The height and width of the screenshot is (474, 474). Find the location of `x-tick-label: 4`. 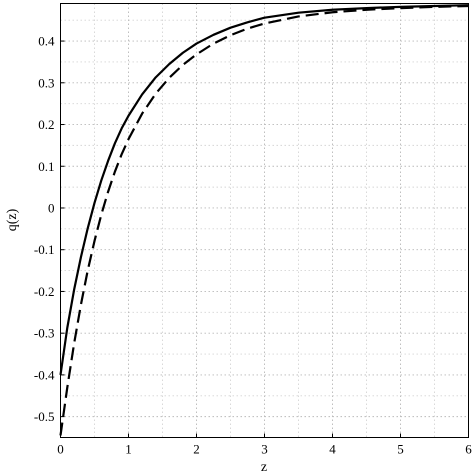

x-tick-label: 4 is located at coordinates (332, 449).